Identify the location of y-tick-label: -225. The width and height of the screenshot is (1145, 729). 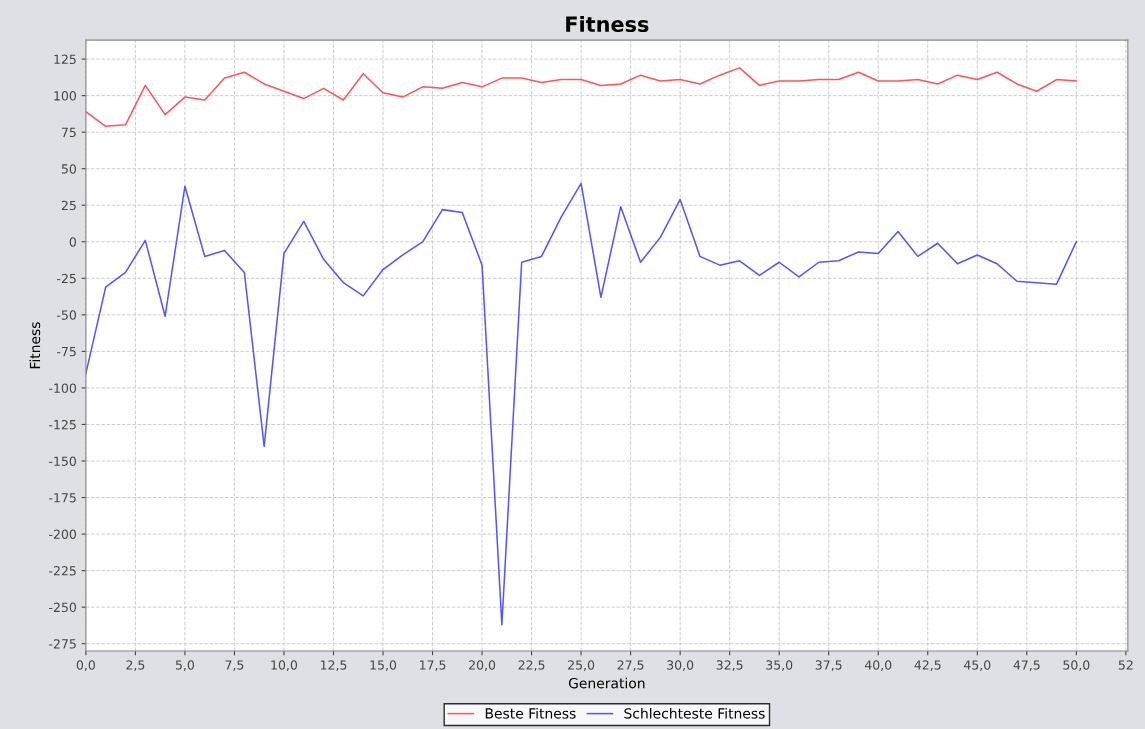
(62, 571).